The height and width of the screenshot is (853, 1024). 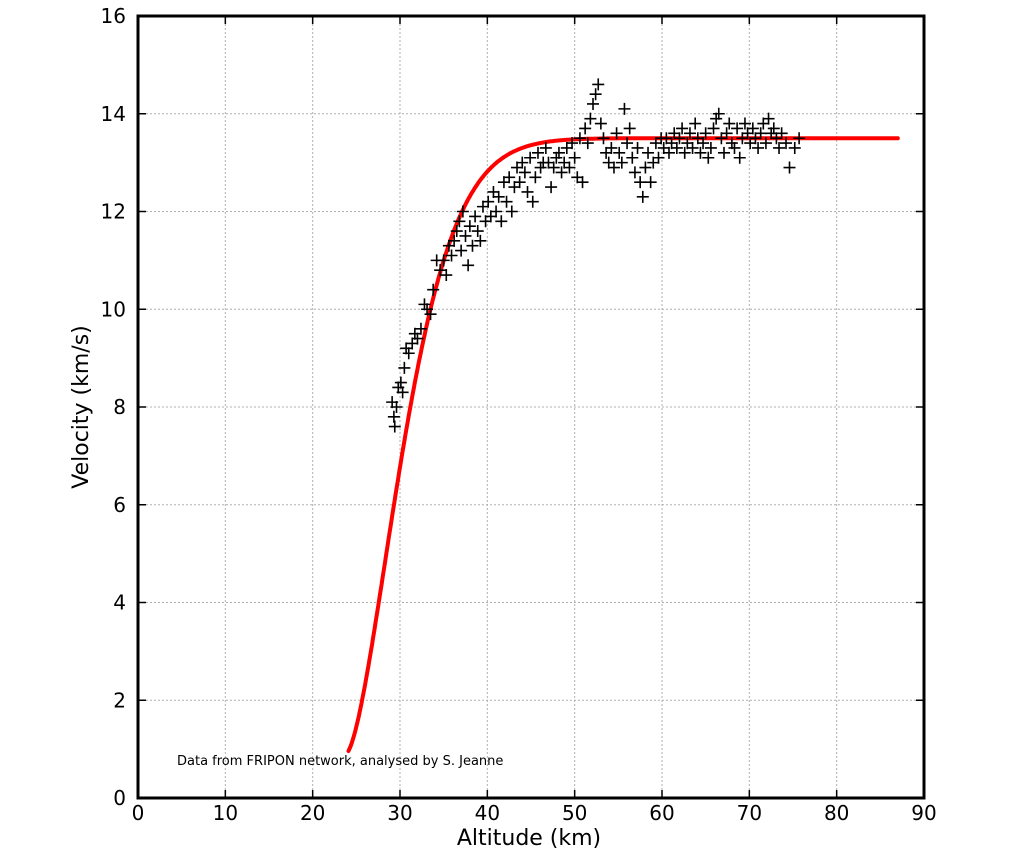 What do you see at coordinates (119, 700) in the screenshot?
I see `y-tick-label: 2` at bounding box center [119, 700].